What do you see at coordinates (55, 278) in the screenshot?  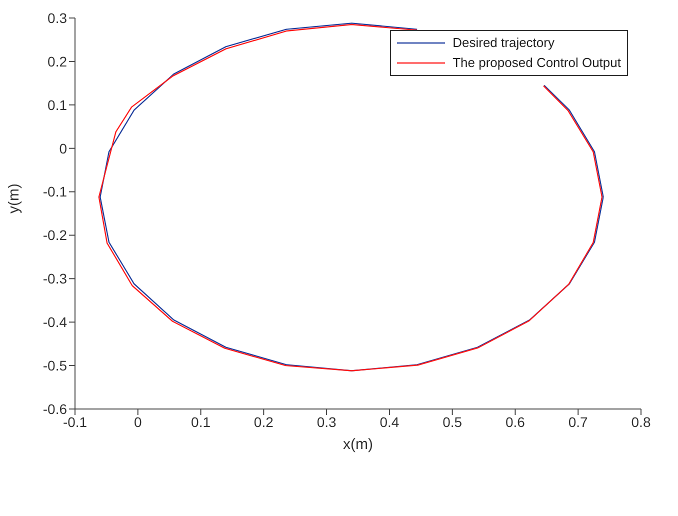 I see `y-tick-label: -0.3` at bounding box center [55, 278].